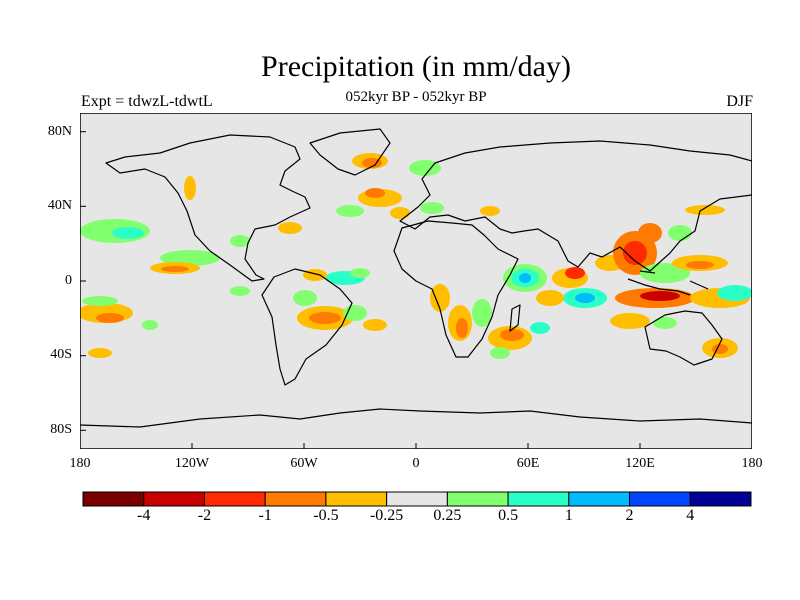 This screenshot has height=600, width=800. I want to click on colorbar-label: -4, so click(144, 515).